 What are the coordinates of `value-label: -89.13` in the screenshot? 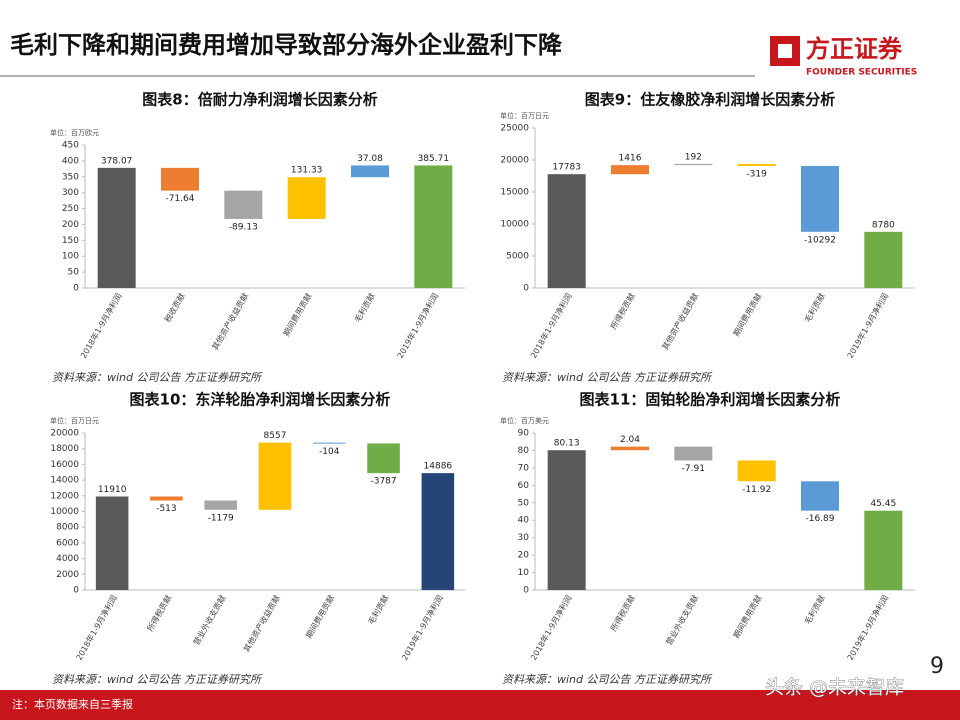 It's located at (243, 227).